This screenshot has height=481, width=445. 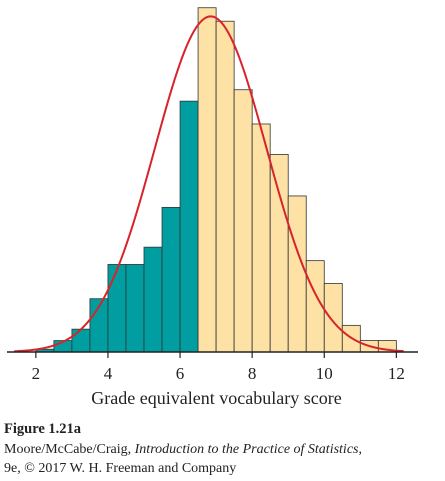 What do you see at coordinates (216, 398) in the screenshot?
I see `x-axis-title: Grade equivalent vocabulary score` at bounding box center [216, 398].